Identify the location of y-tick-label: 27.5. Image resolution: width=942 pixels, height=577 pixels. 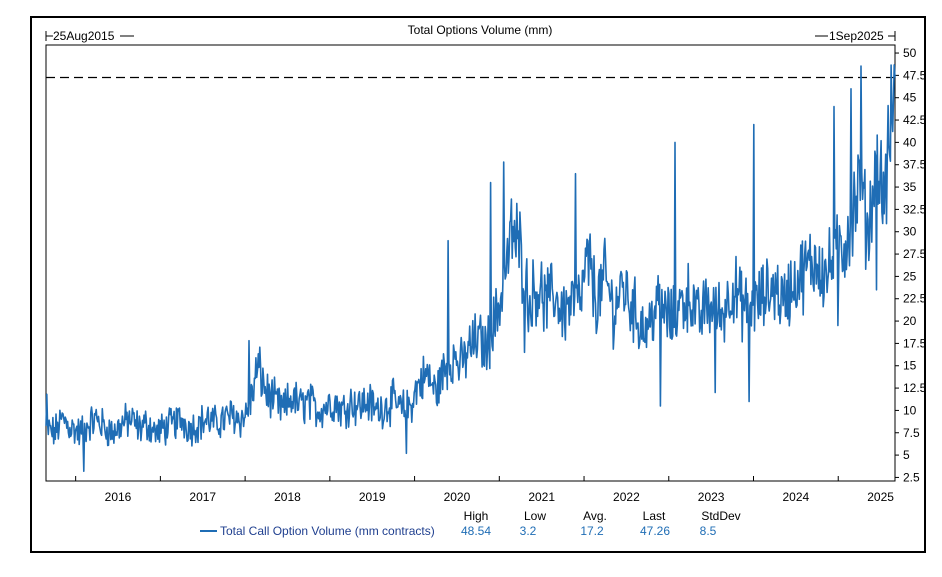
(915, 254).